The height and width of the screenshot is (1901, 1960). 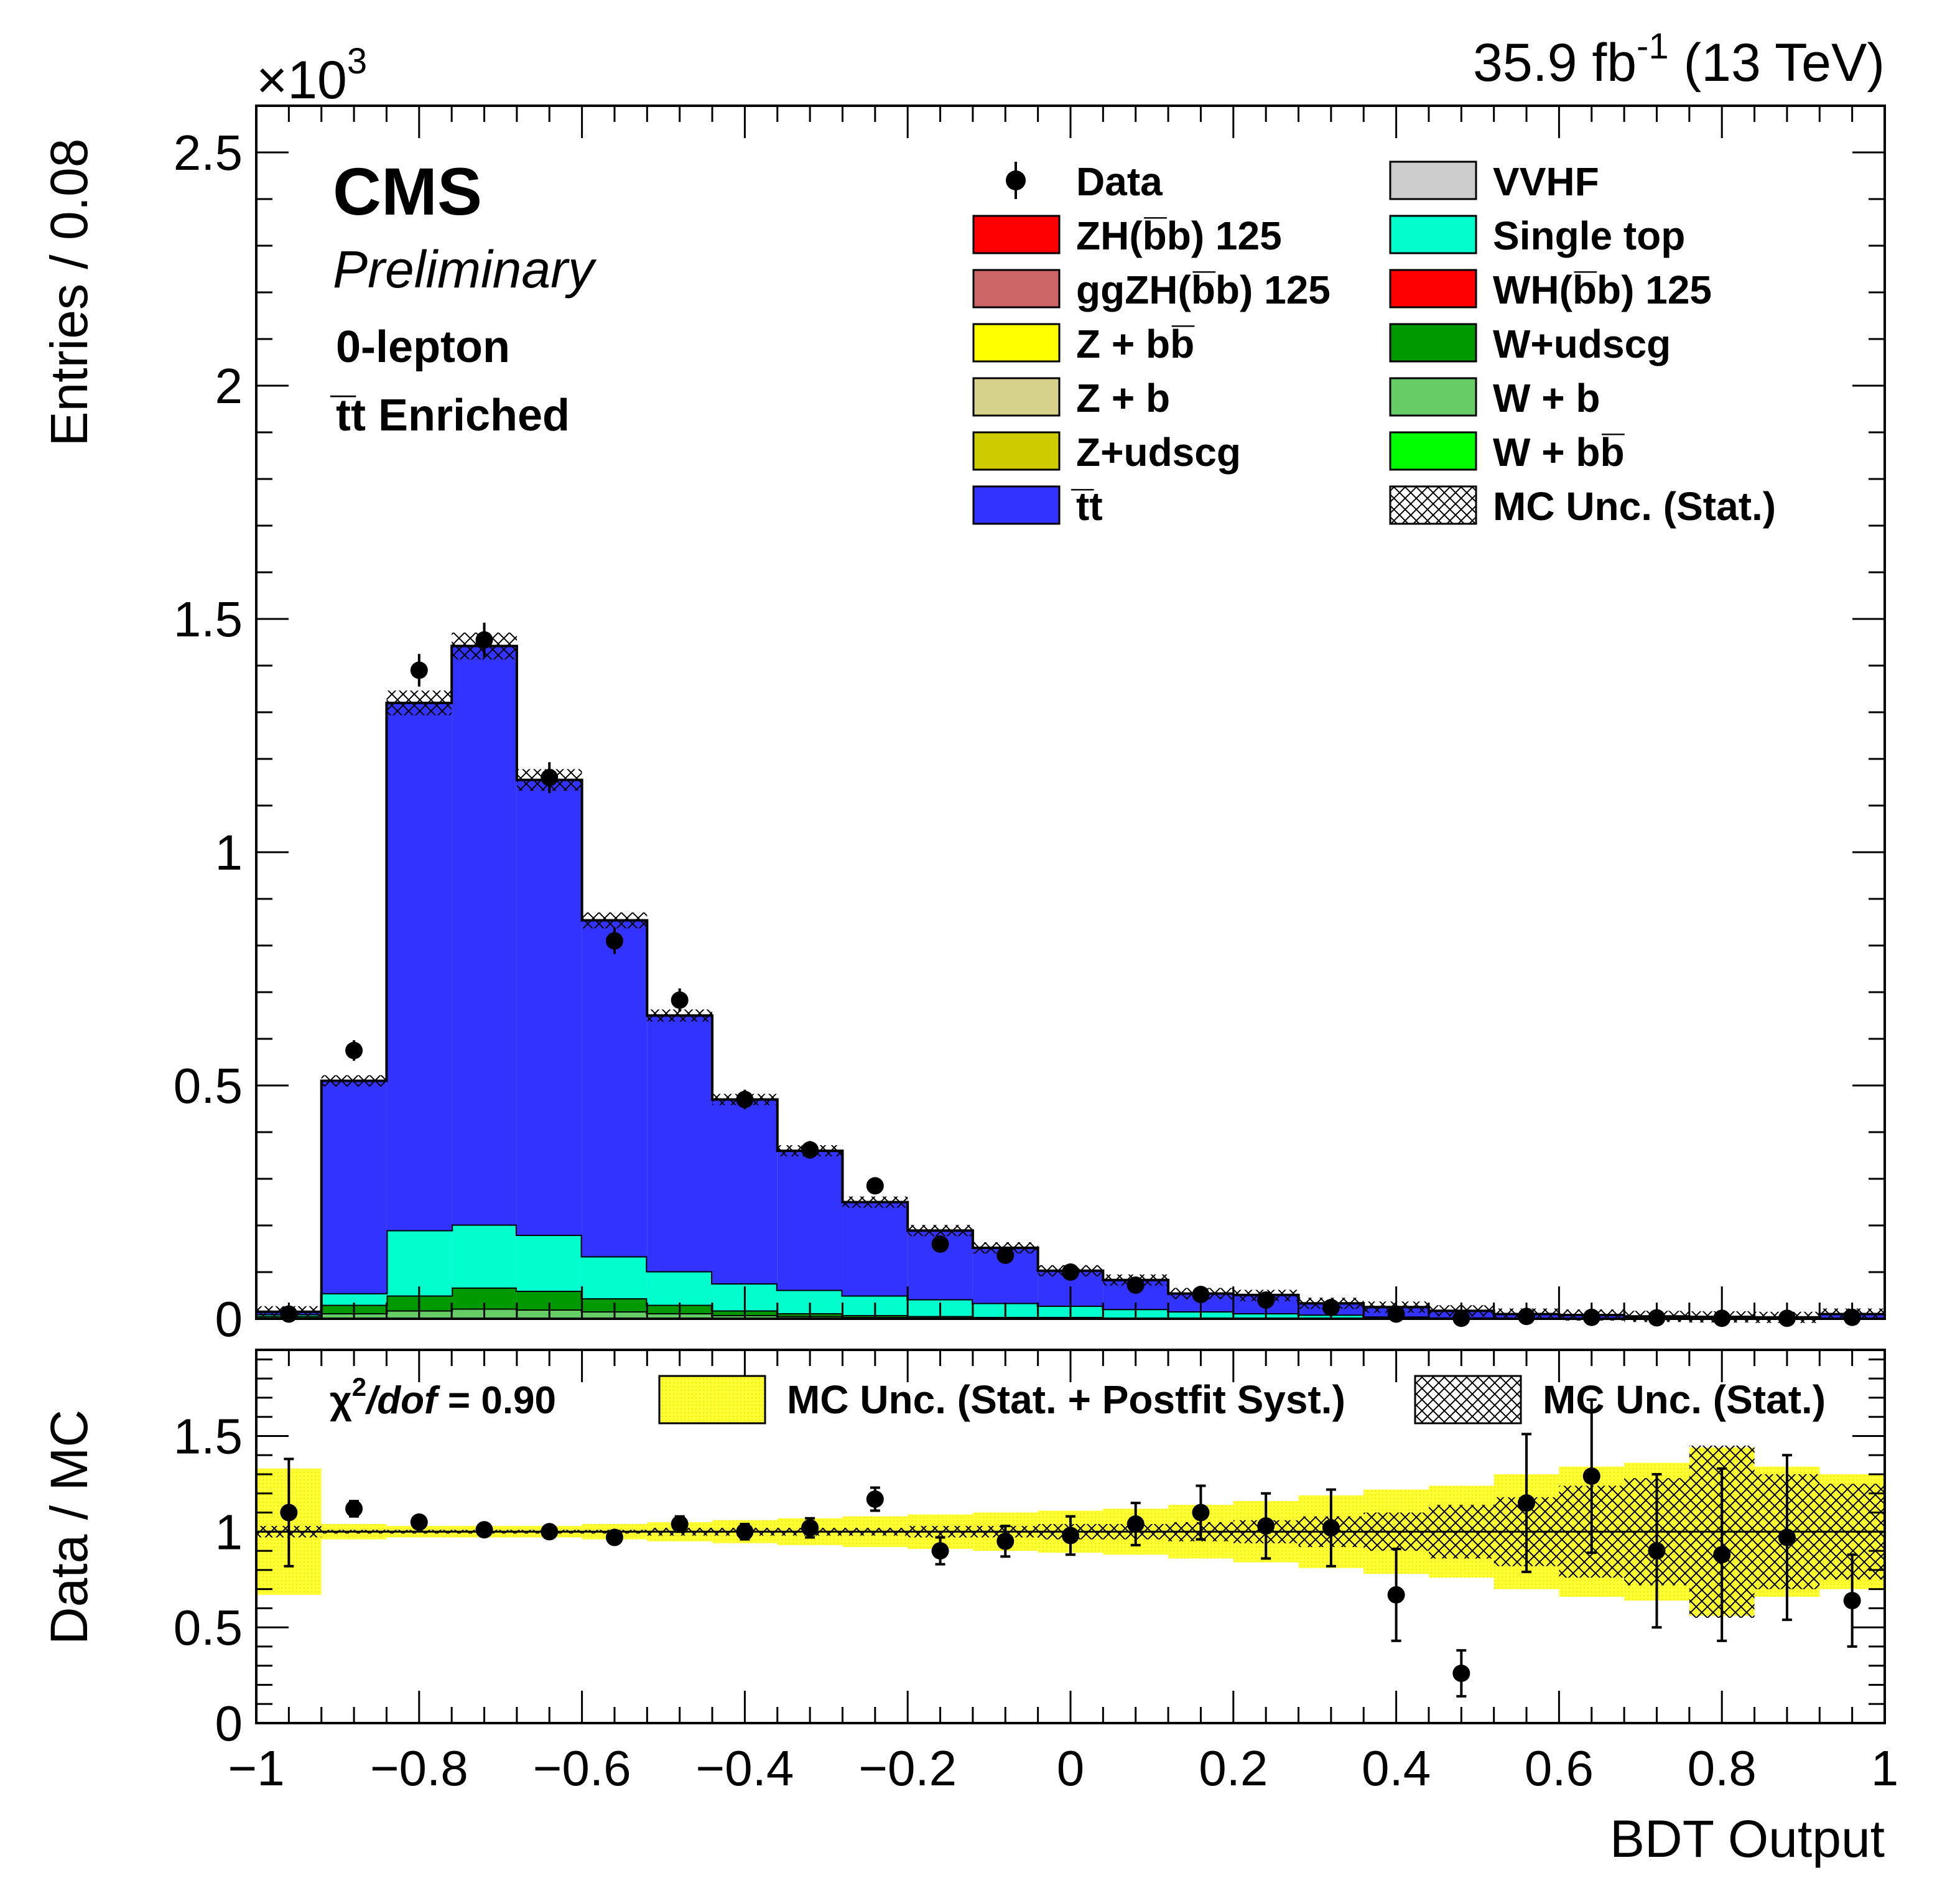 What do you see at coordinates (1396, 1768) in the screenshot?
I see `x-tick-label: 0.4` at bounding box center [1396, 1768].